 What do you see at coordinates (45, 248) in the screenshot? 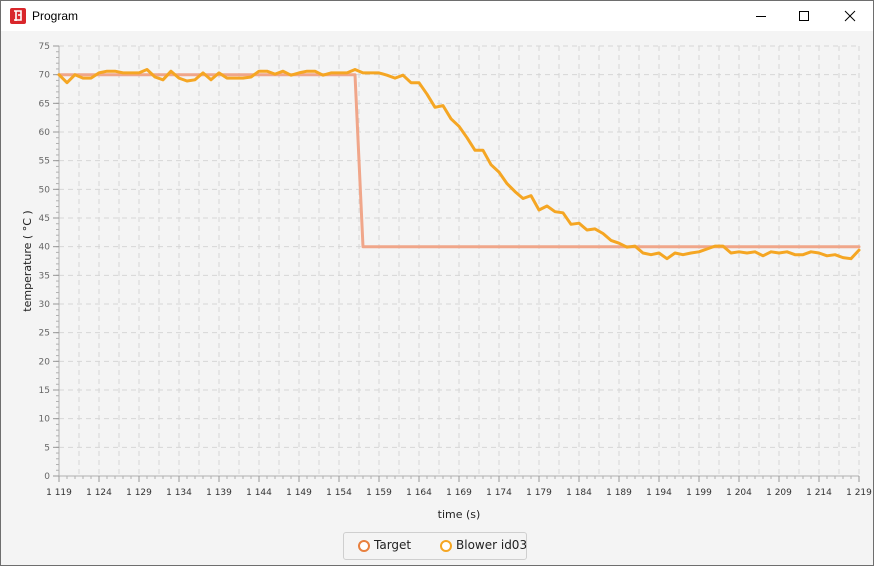
I see `y-tick-label: 40` at bounding box center [45, 248].